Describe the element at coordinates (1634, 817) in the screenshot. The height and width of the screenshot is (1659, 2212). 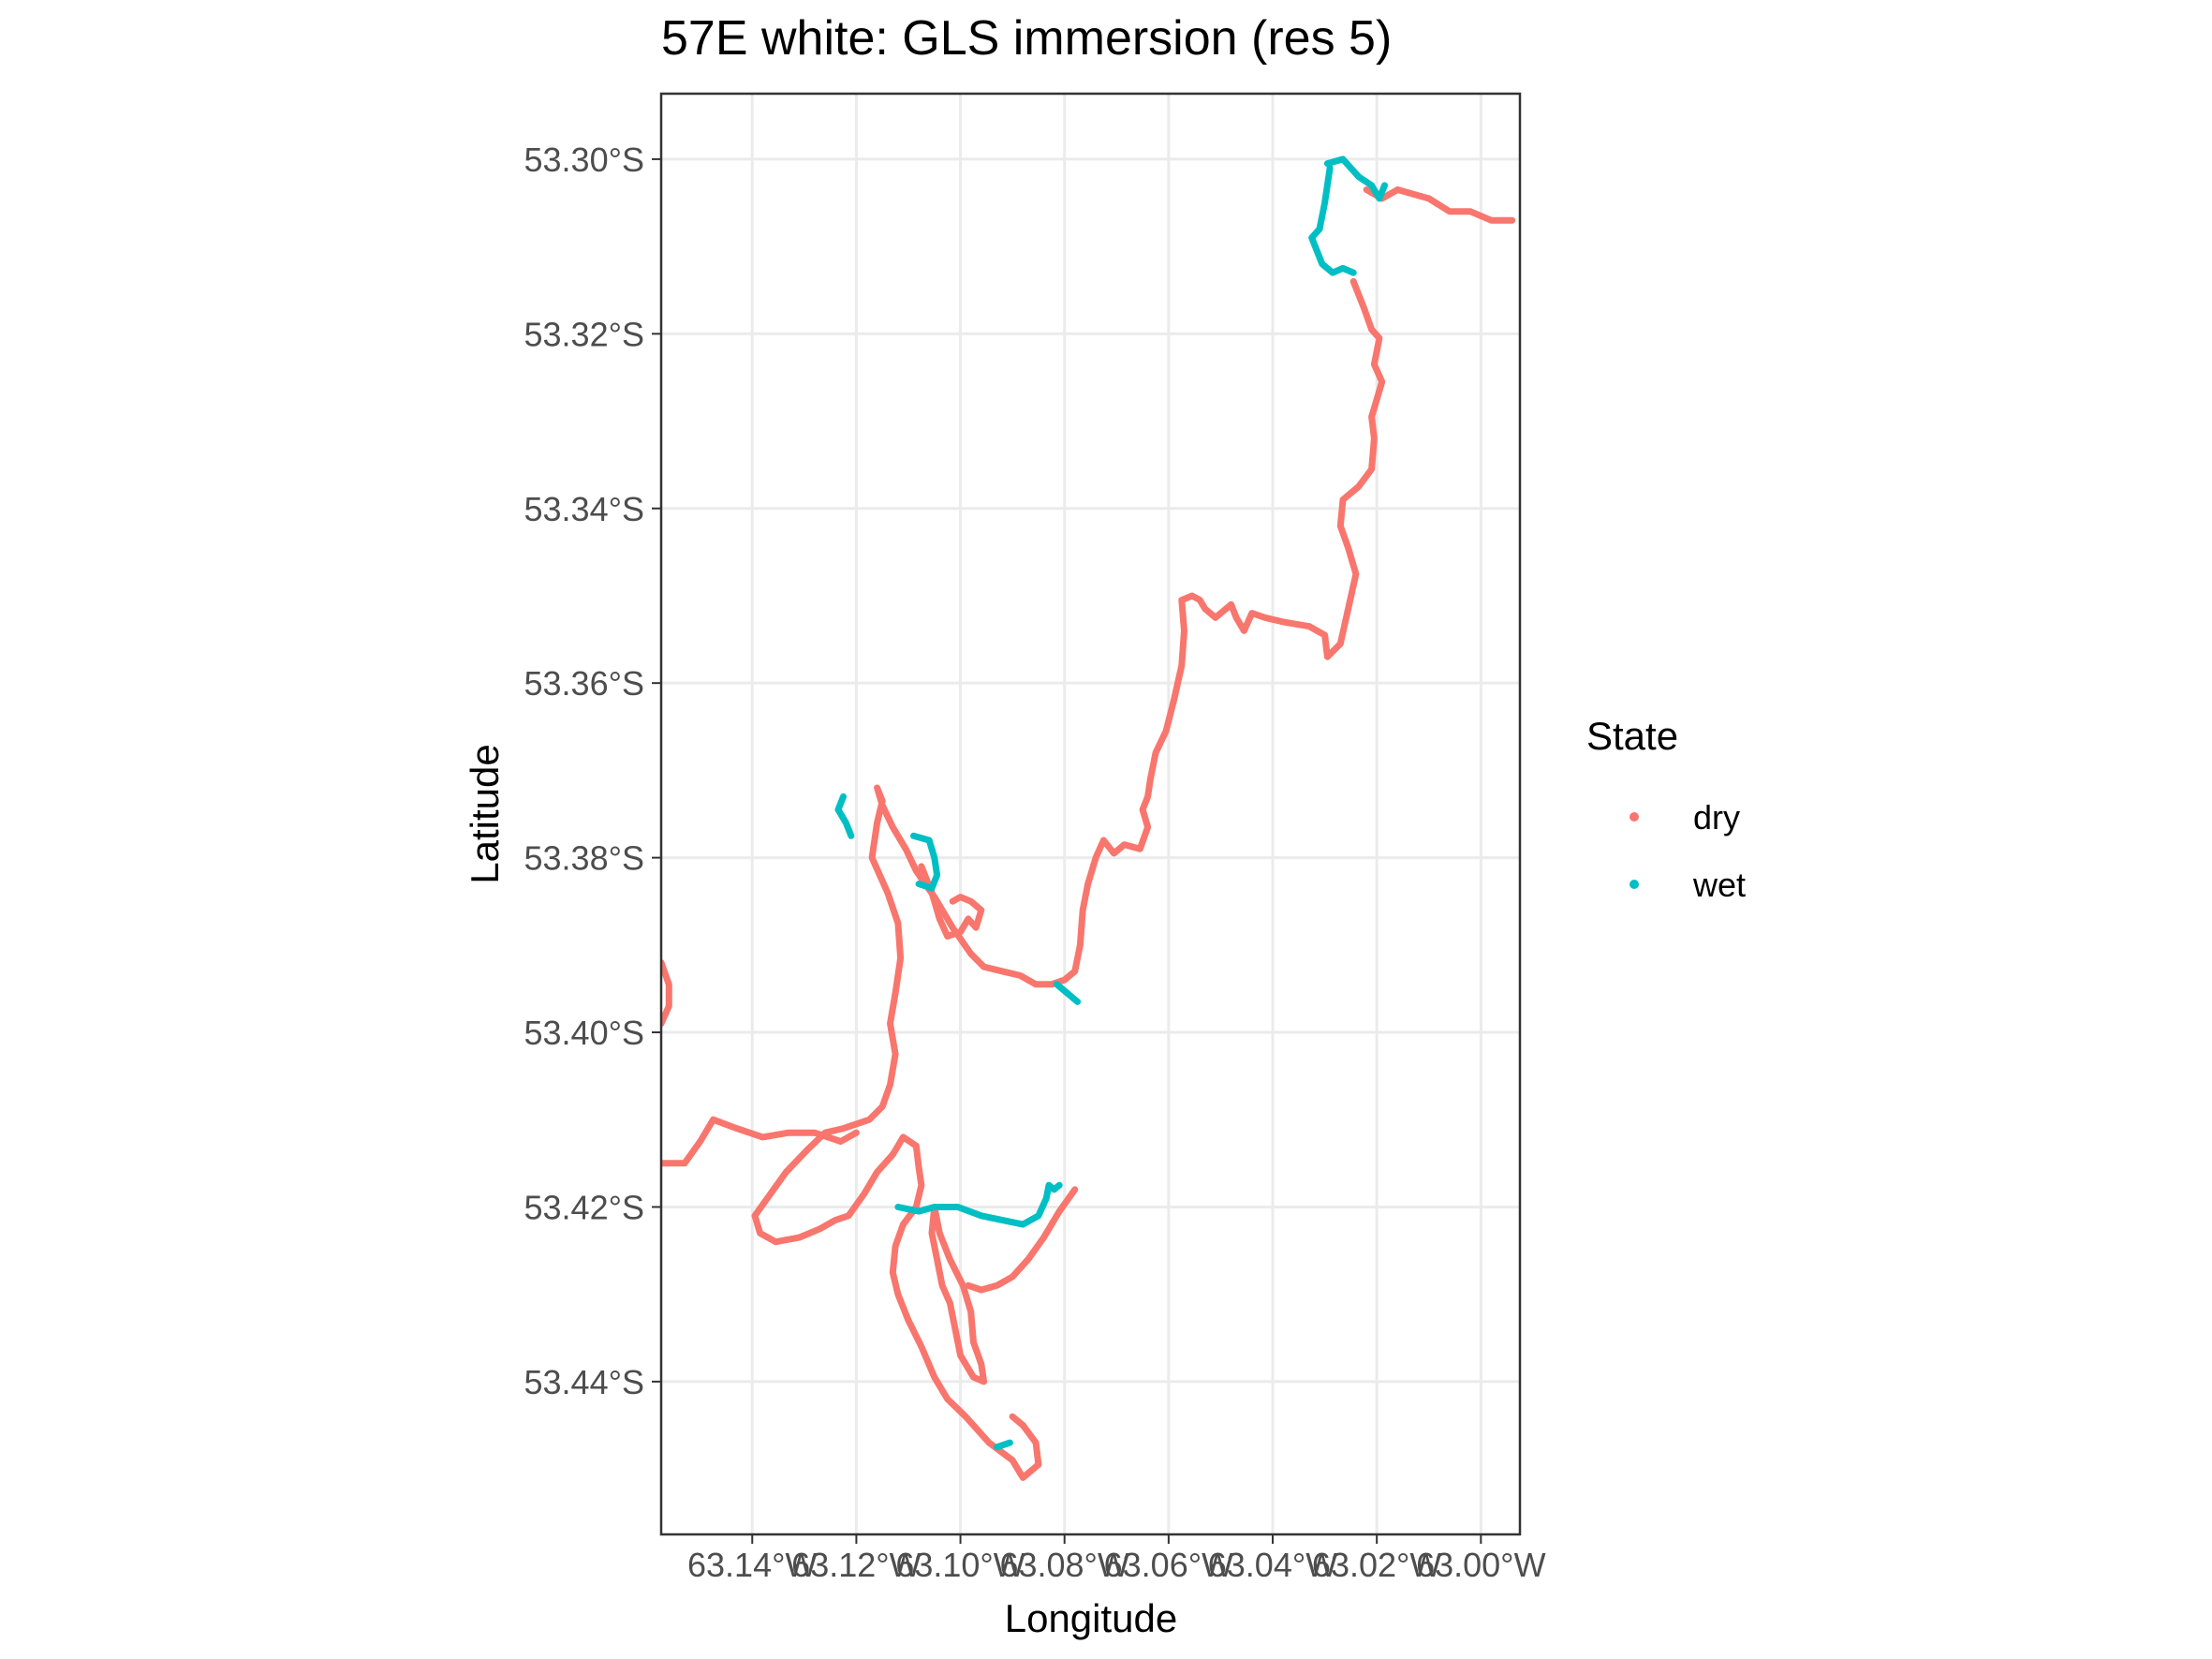
I see `legend-key-dry` at that location.